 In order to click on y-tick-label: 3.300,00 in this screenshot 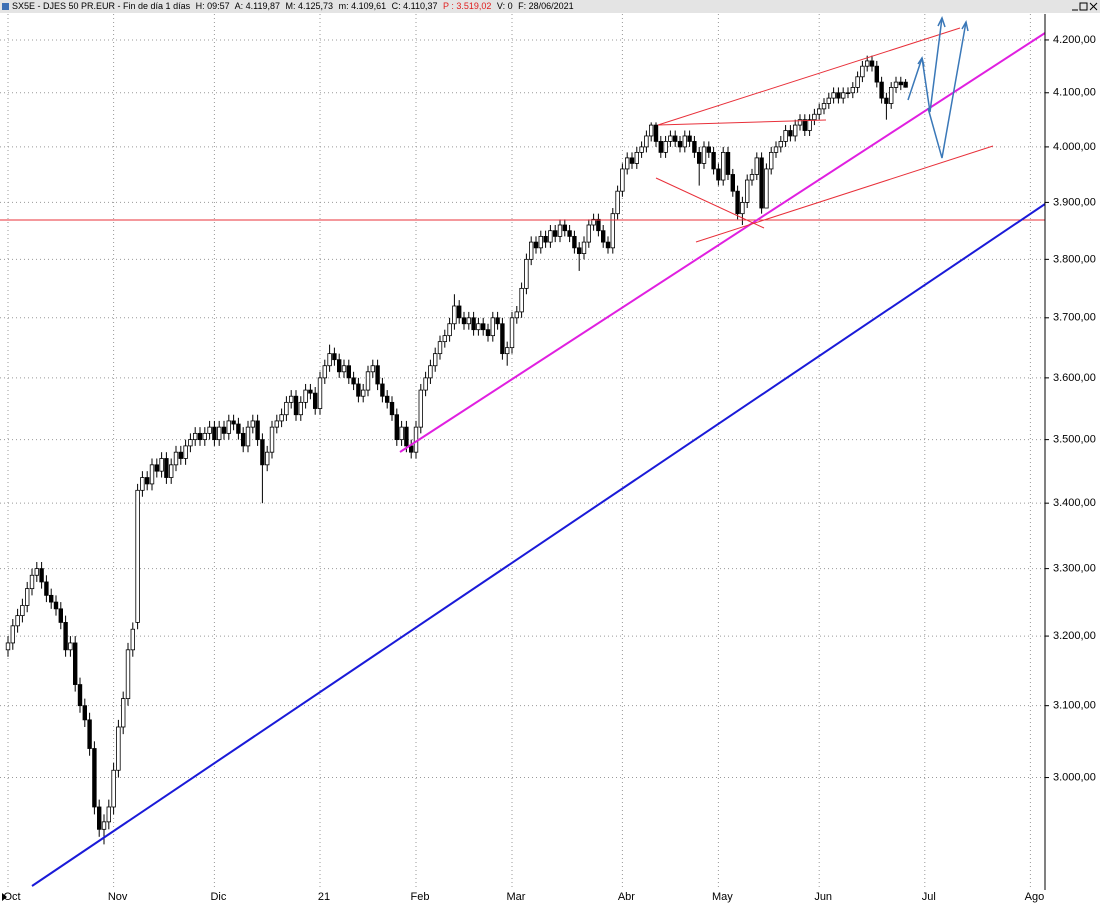, I will do `click(1074, 569)`.